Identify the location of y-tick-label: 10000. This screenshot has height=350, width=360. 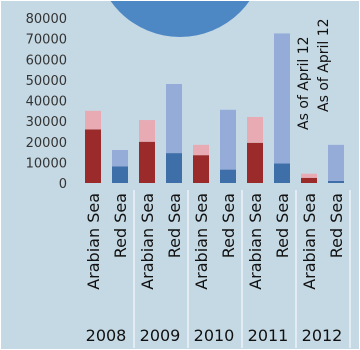
(46, 163).